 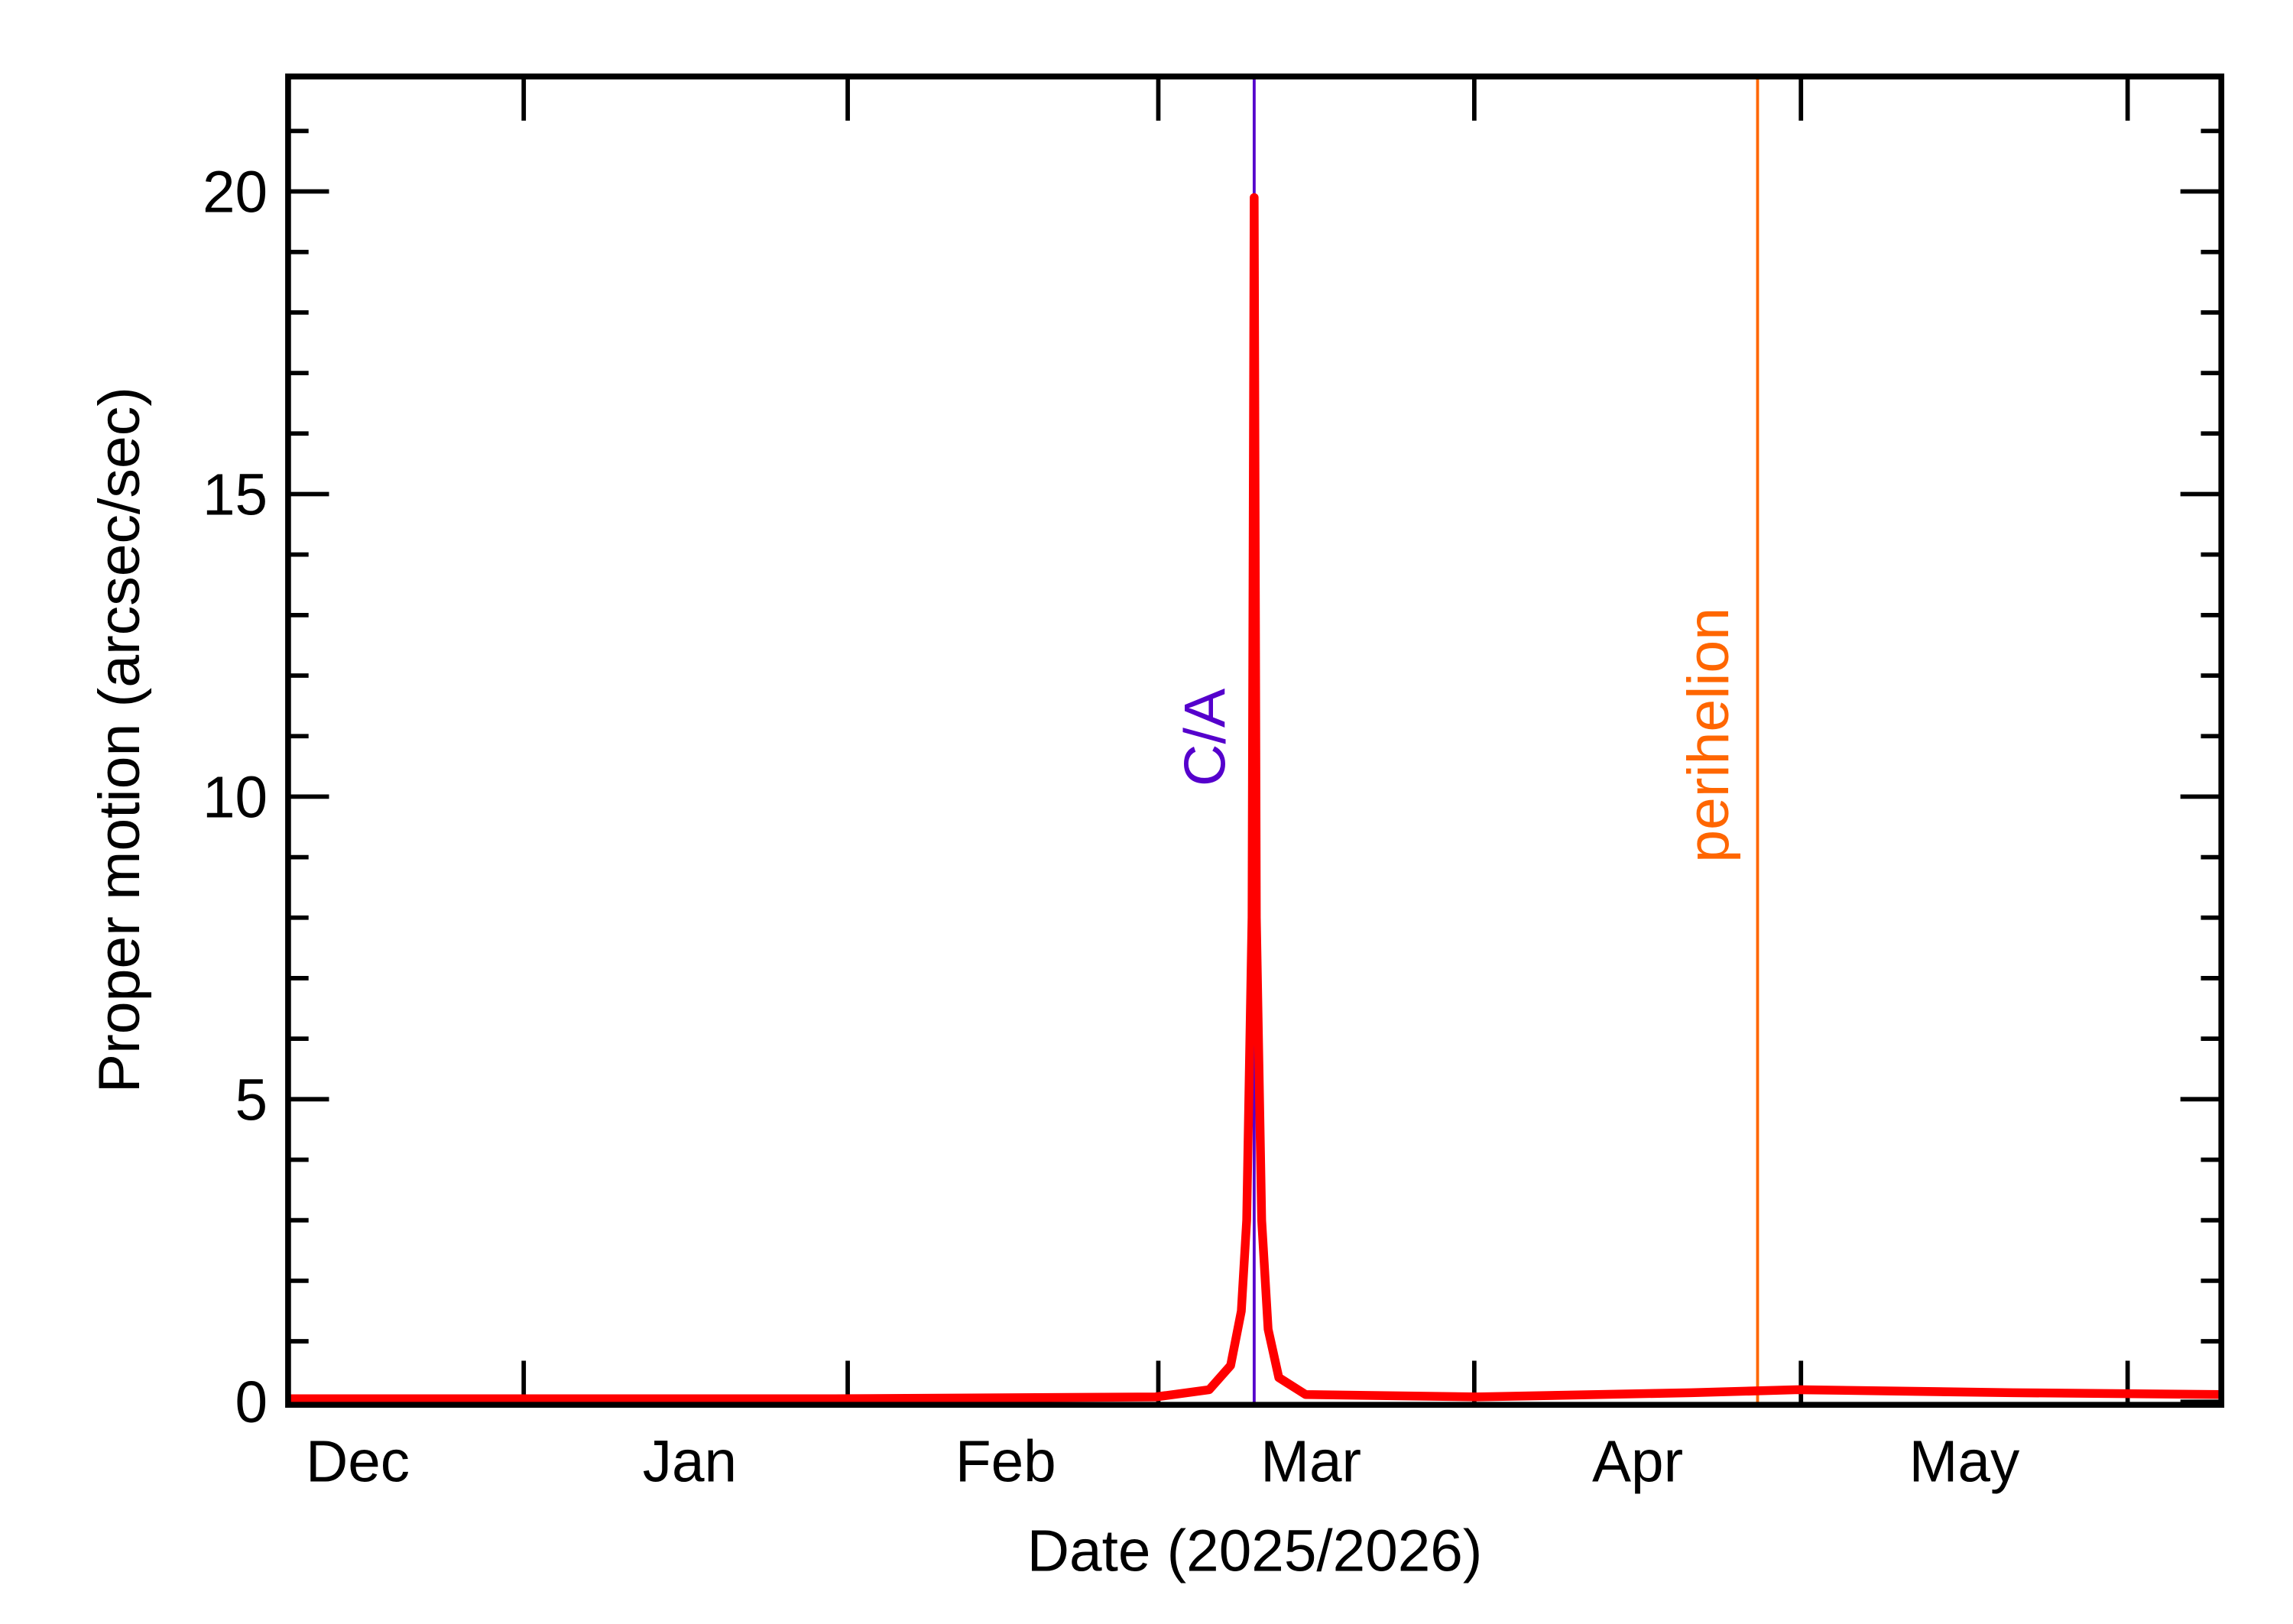 What do you see at coordinates (1006, 1461) in the screenshot?
I see `x-tick-label: Feb` at bounding box center [1006, 1461].